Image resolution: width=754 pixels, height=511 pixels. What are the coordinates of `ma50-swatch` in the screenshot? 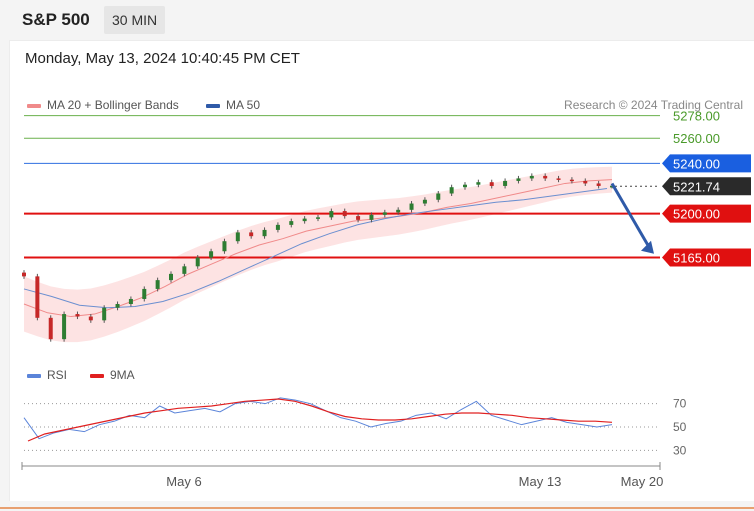 It's located at (213, 105).